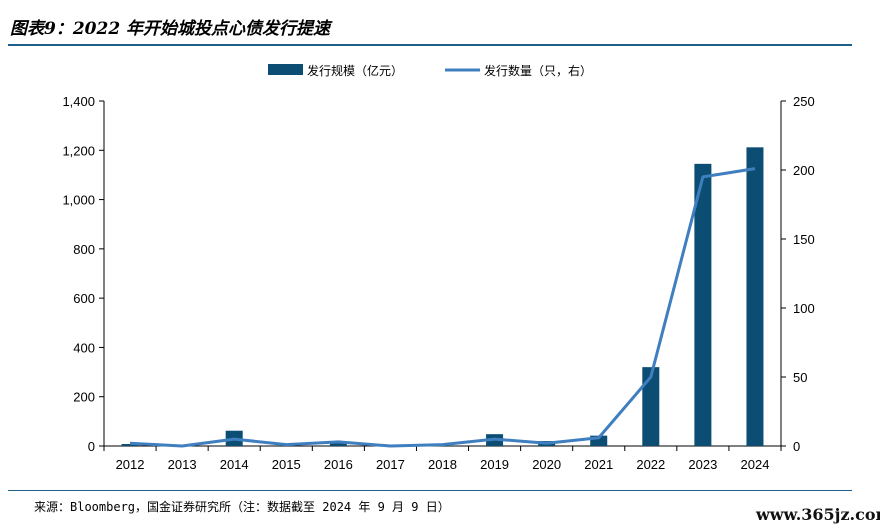 Image resolution: width=880 pixels, height=529 pixels. Describe the element at coordinates (78, 150) in the screenshot. I see `left-axis-tick-label: 1,200` at that location.